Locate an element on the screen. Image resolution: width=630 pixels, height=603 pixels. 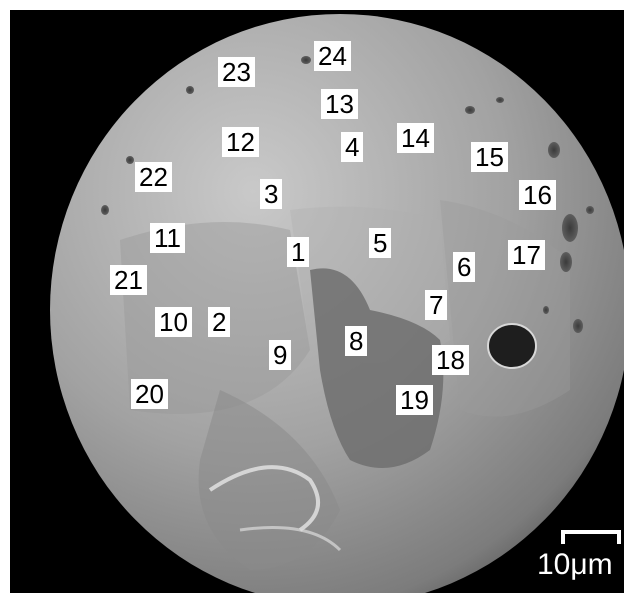
region-label-24: 24 is located at coordinates (332, 56).